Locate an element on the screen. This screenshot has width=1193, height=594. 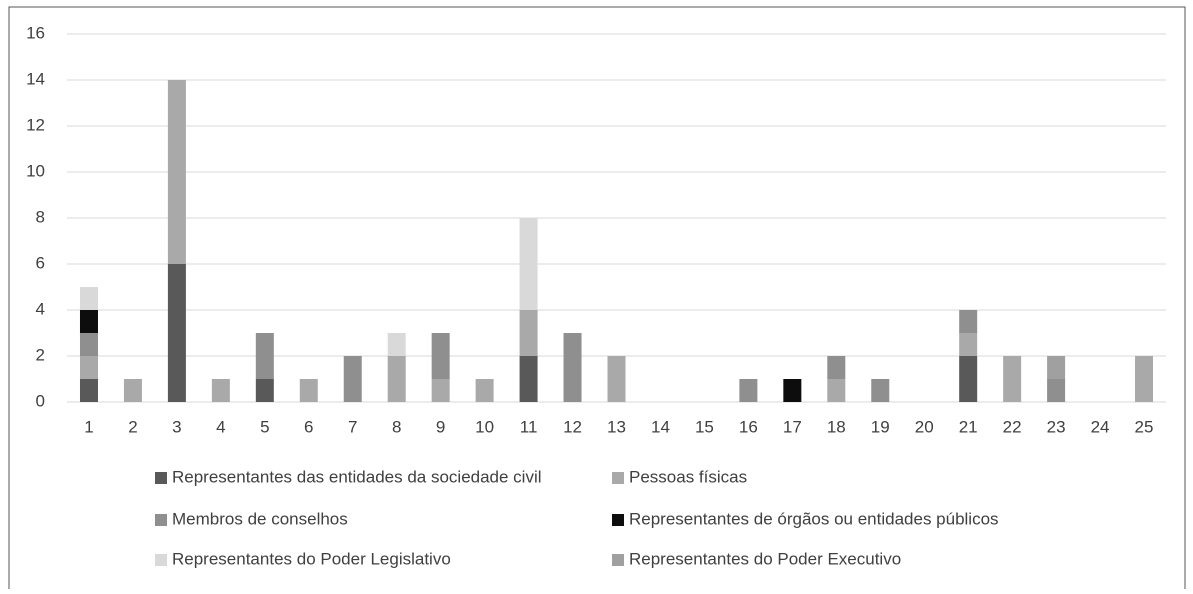
x-tick-label: 6 is located at coordinates (308, 426).